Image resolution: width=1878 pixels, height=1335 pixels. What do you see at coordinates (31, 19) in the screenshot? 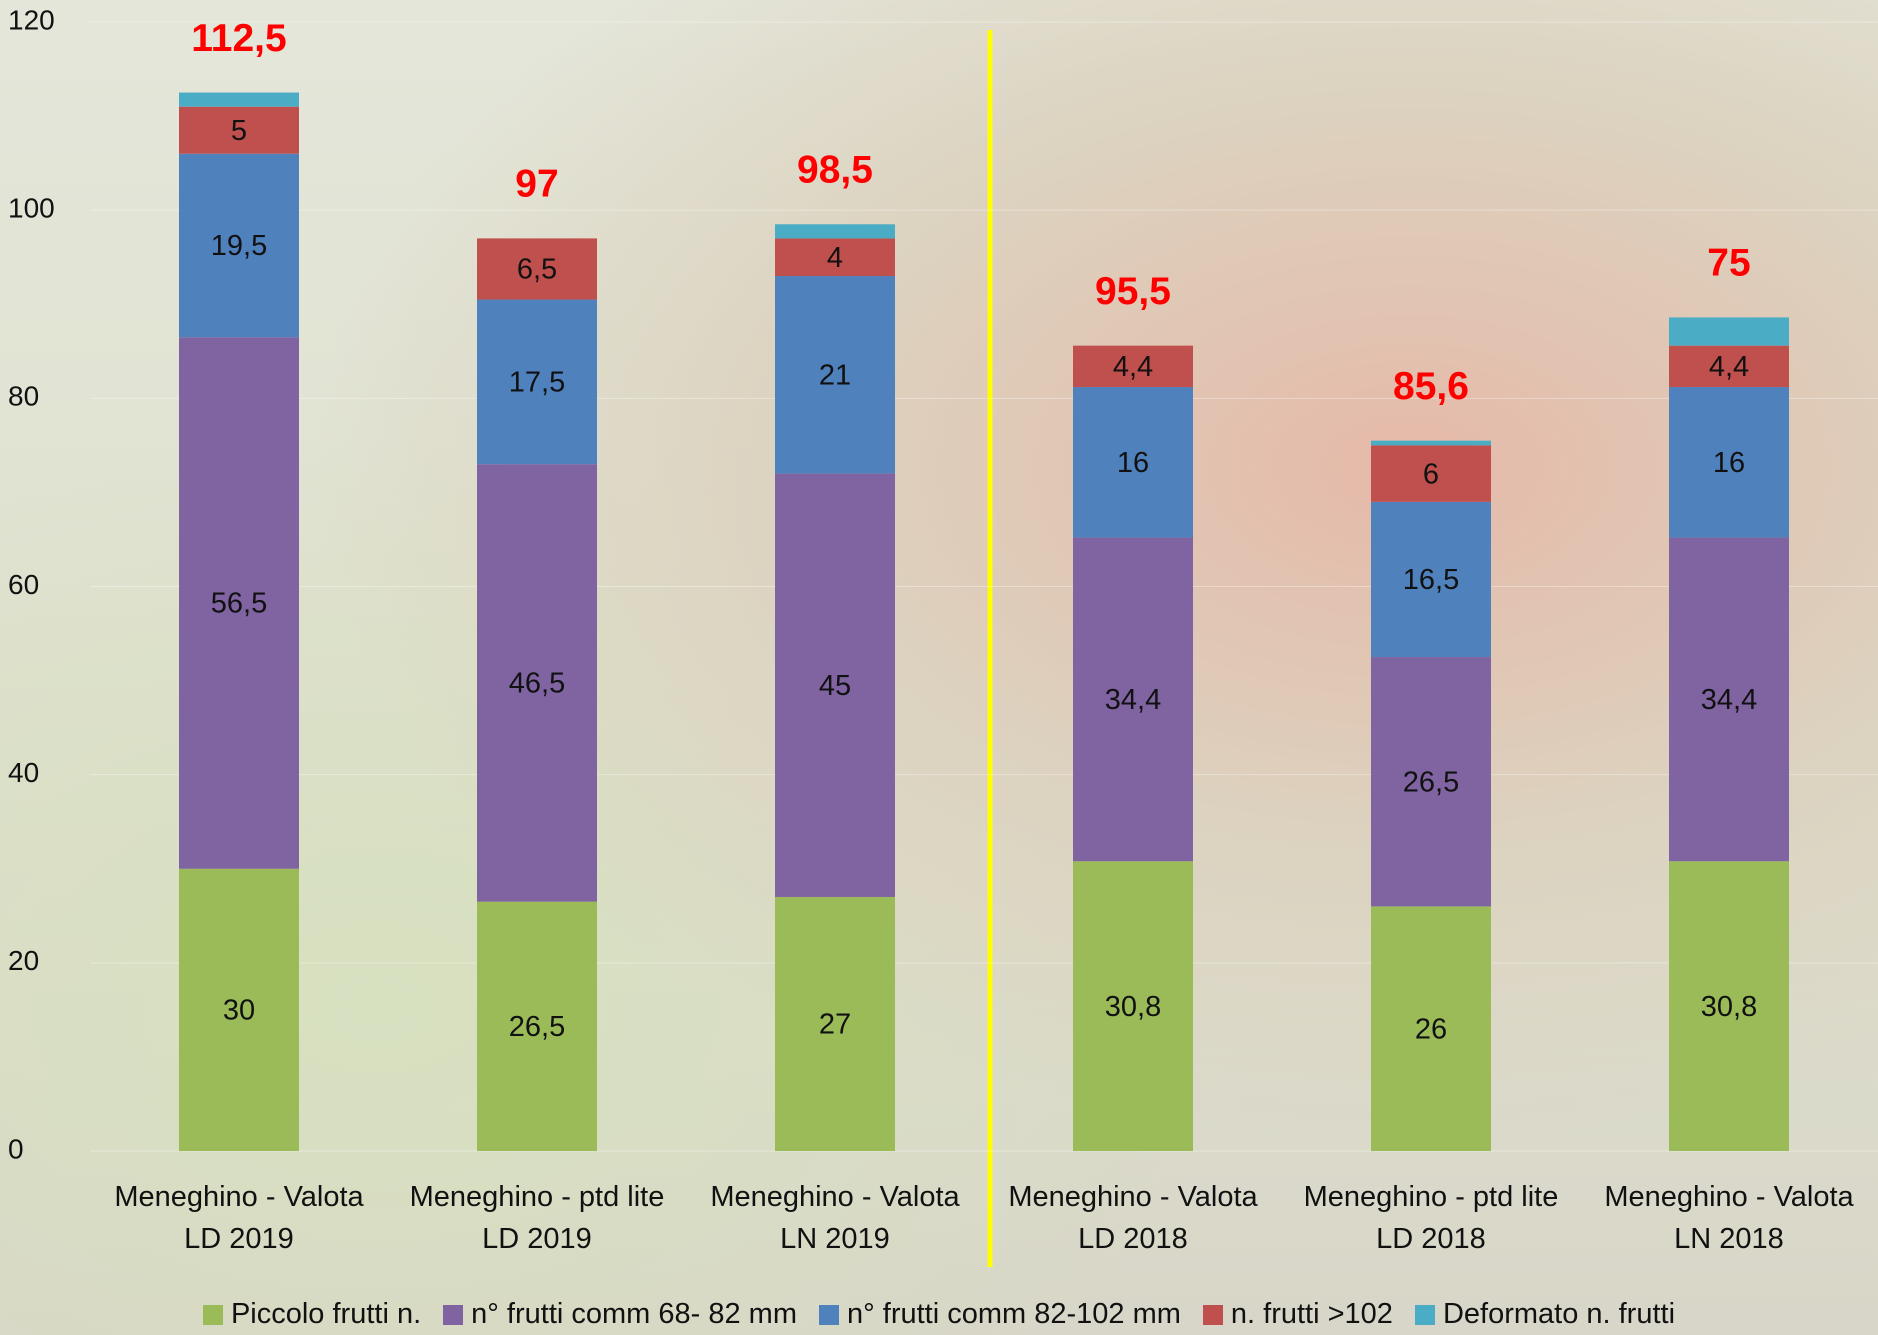
I see `y-tick-label: 120` at bounding box center [31, 19].